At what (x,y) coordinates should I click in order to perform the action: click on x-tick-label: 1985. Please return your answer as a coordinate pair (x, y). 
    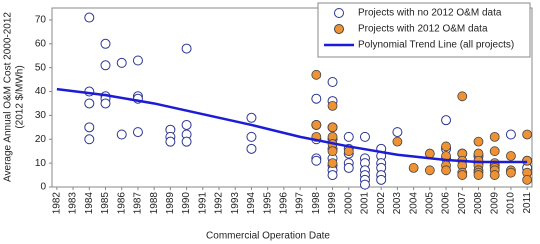
    Looking at the image, I should click on (105, 203).